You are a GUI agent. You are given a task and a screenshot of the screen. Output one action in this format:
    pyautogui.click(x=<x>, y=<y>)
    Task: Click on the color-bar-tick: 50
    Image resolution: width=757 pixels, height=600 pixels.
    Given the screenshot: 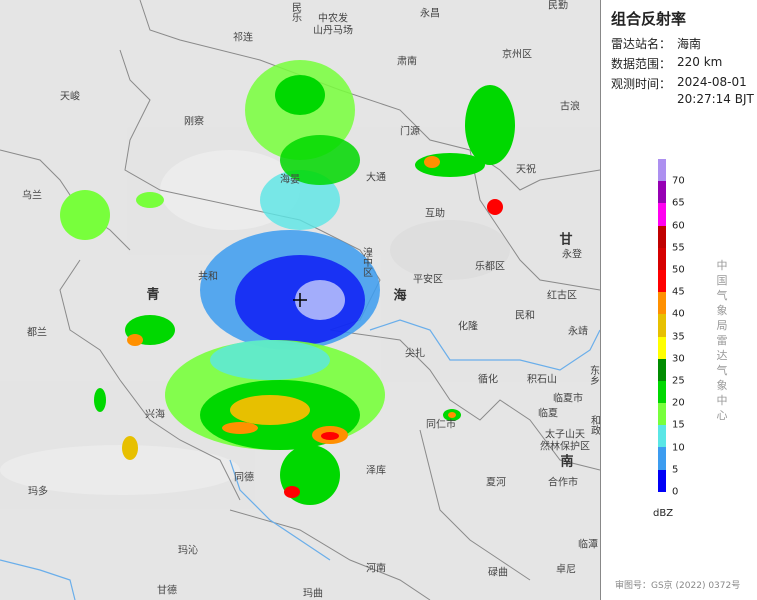 What is the action you would take?
    pyautogui.click(x=678, y=270)
    